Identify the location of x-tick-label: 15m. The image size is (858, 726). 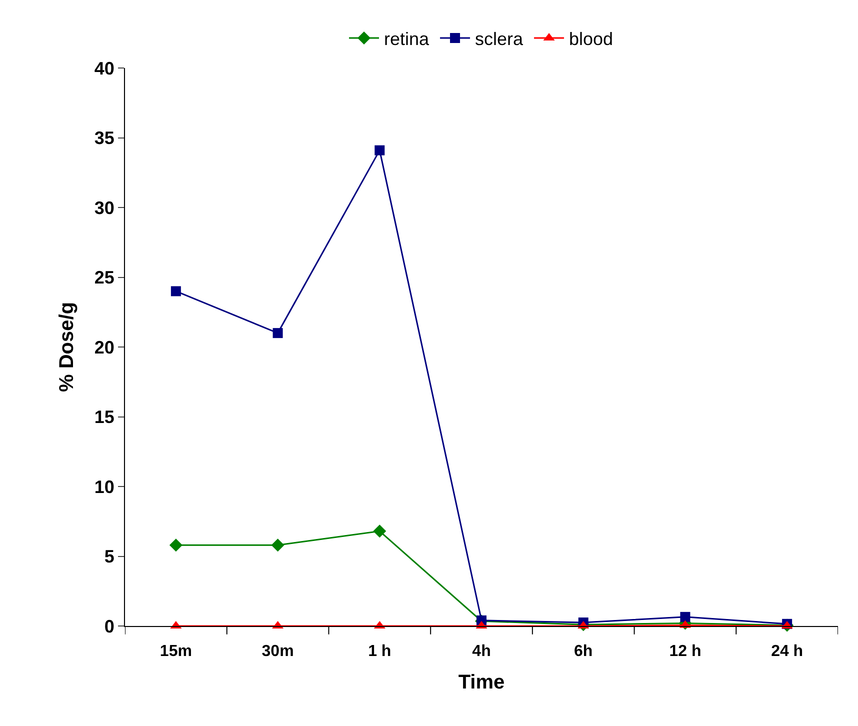
(176, 651).